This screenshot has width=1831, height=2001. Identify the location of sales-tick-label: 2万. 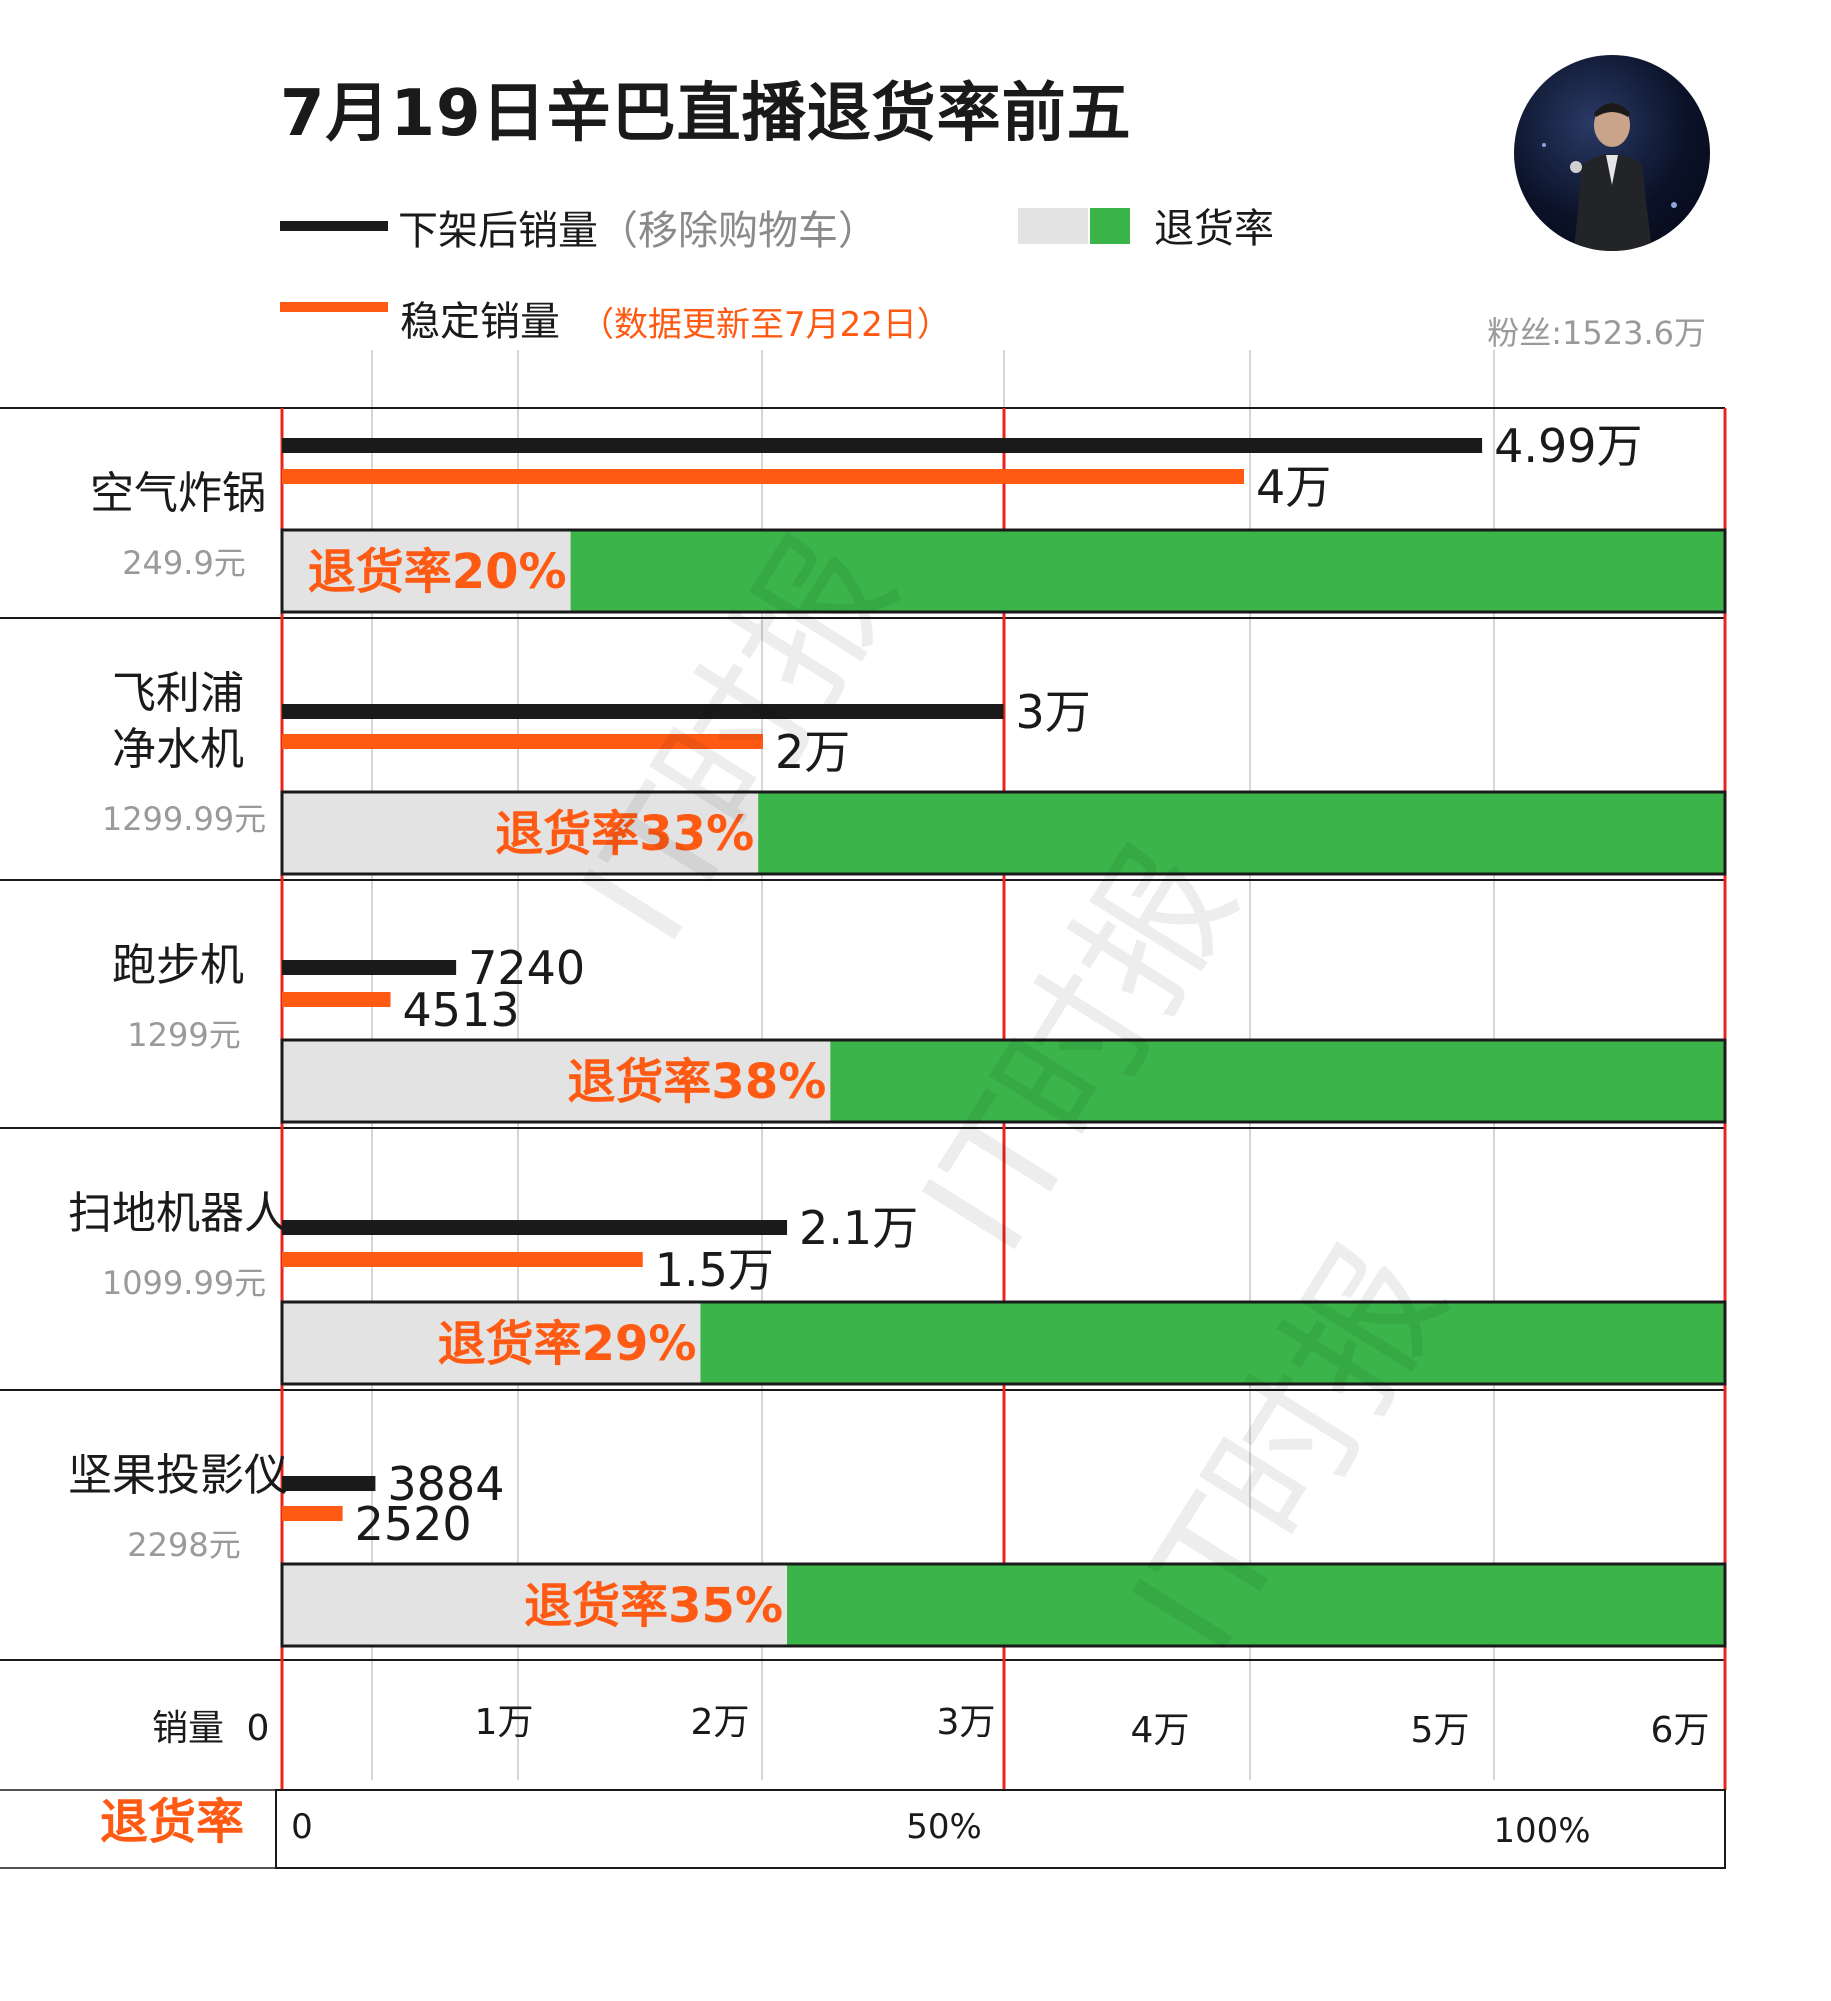
(720, 1722).